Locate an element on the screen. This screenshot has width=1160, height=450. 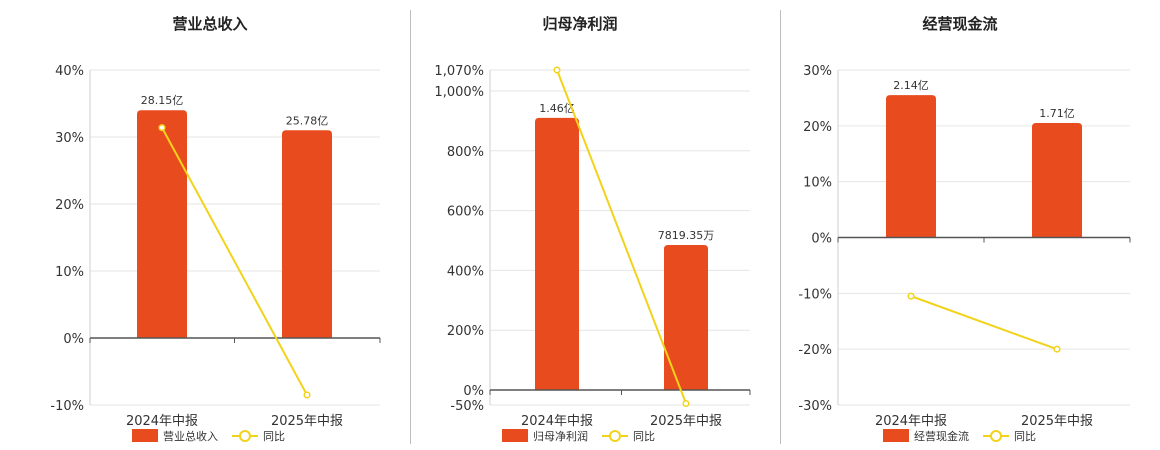
bar-data-label: 1.46亿 is located at coordinates (557, 108).